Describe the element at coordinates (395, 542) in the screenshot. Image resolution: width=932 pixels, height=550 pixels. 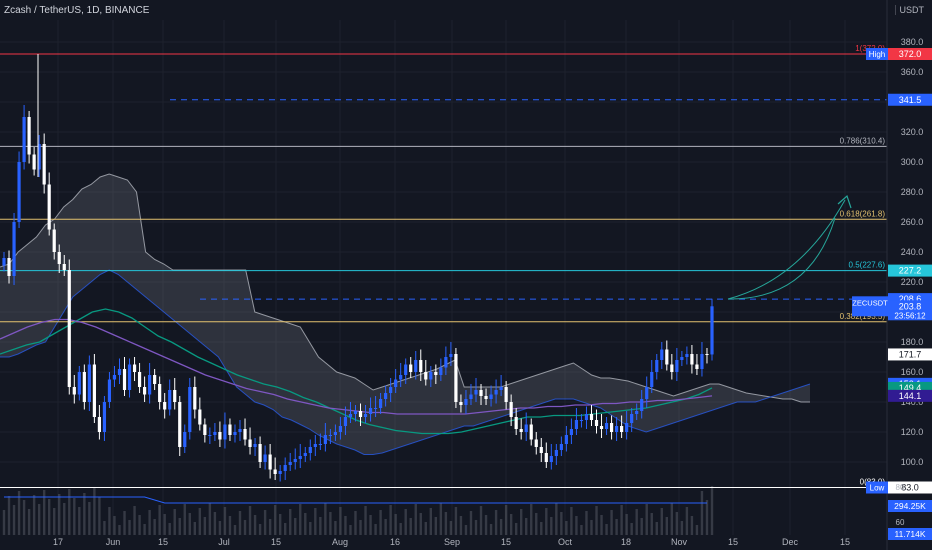
I see `time-tick: 16` at that location.